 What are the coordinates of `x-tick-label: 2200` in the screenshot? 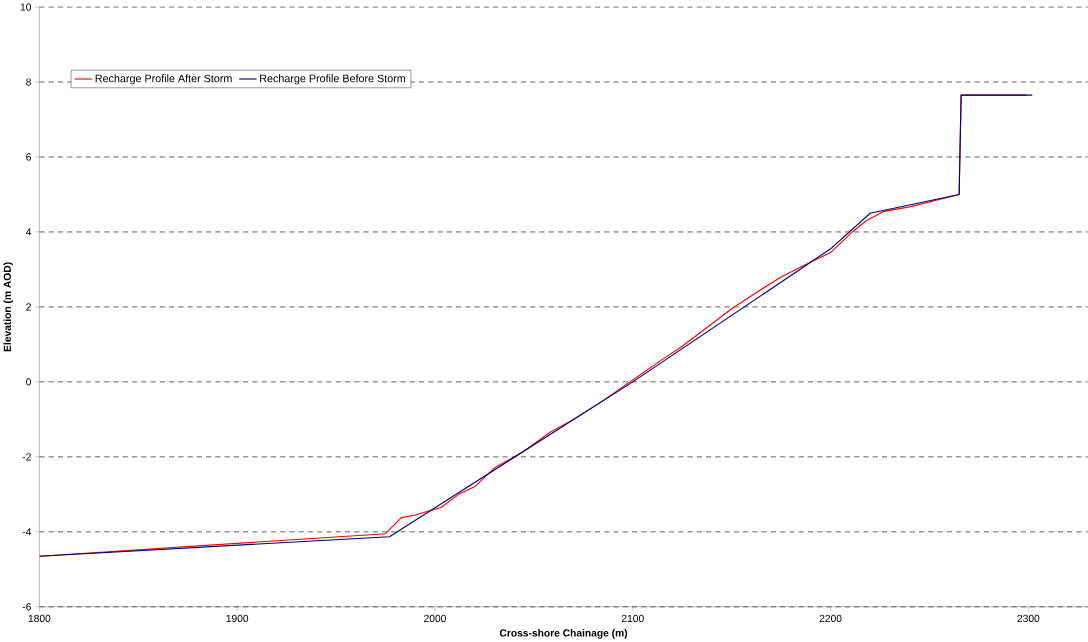 It's located at (830, 618).